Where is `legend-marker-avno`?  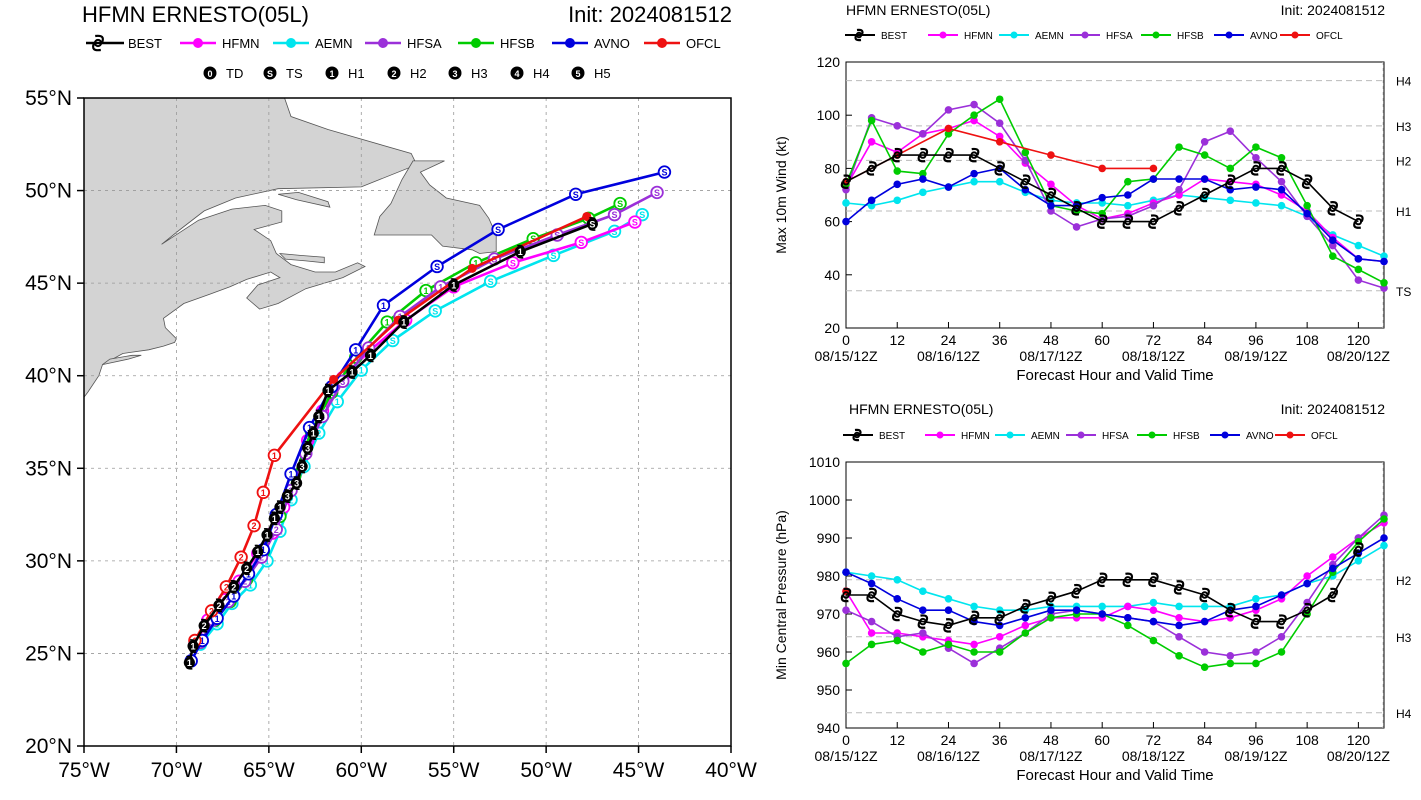
legend-marker-avno is located at coordinates (1225, 435).